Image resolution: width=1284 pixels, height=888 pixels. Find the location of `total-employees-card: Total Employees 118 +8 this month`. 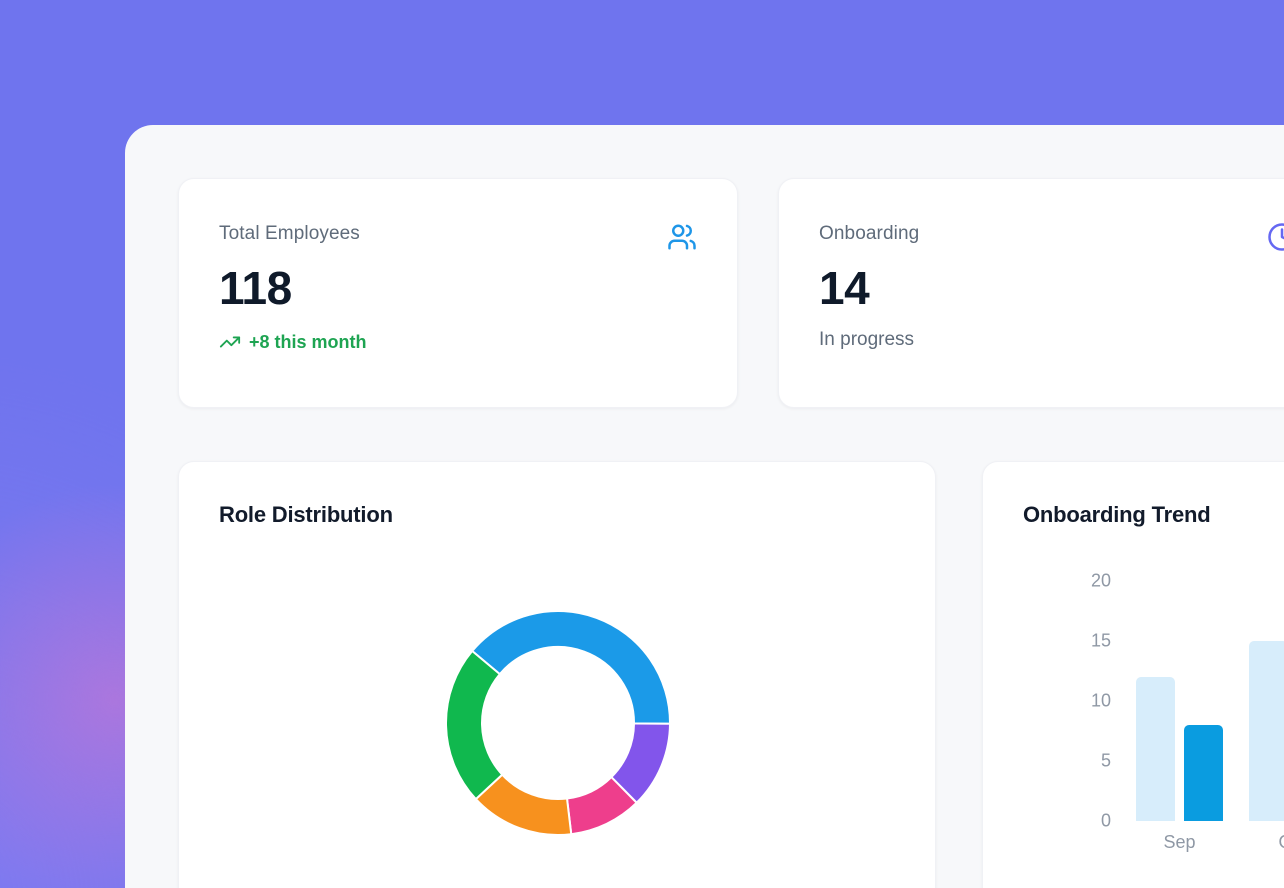

total-employees-card: Total Employees 118 +8 this month is located at coordinates (458, 293).